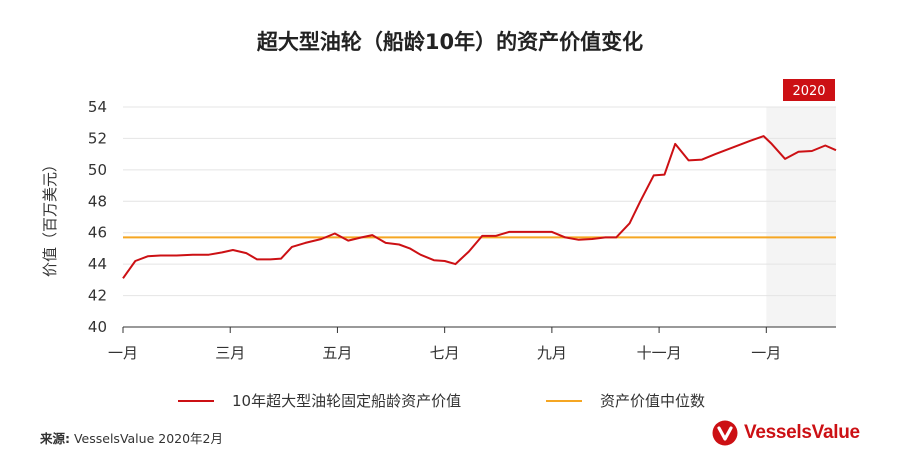 Image resolution: width=900 pixels, height=470 pixels. I want to click on y-tick-label: 46, so click(97, 233).